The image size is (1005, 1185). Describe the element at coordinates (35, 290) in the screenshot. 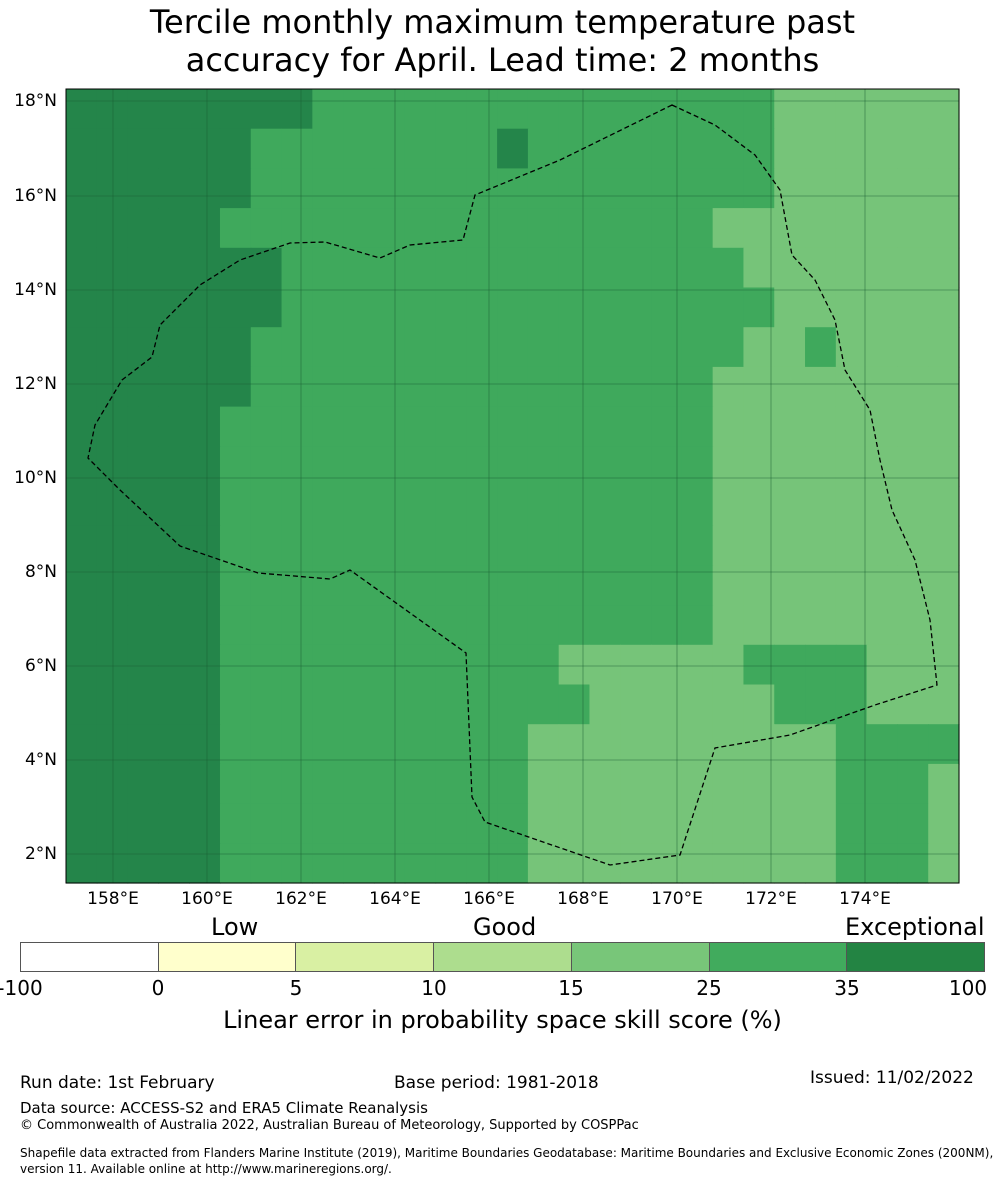

I see `lat-label: 14°N` at that location.